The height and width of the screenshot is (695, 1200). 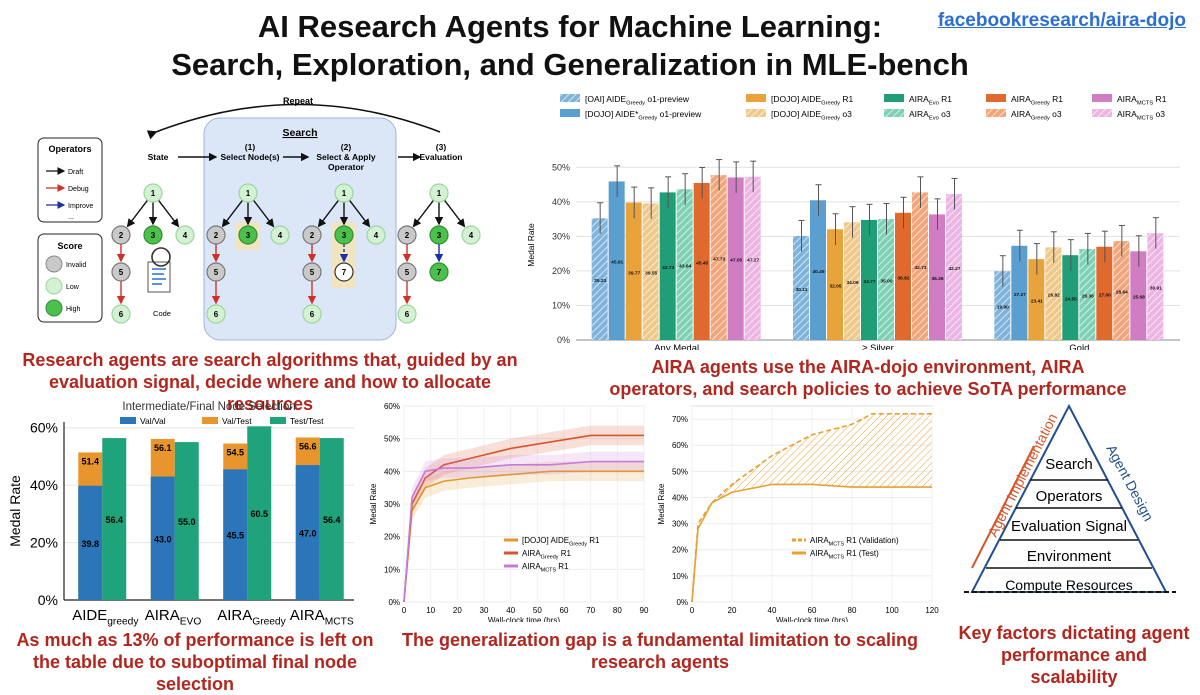 I want to click on main-legend-label: AIRAMCTS o3, so click(x=1141, y=115).